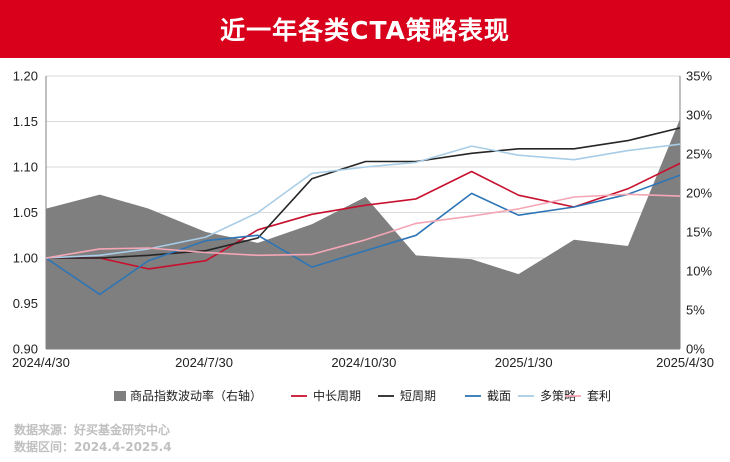  Describe the element at coordinates (25, 212) in the screenshot. I see `y-tick-label: 1.05` at that location.